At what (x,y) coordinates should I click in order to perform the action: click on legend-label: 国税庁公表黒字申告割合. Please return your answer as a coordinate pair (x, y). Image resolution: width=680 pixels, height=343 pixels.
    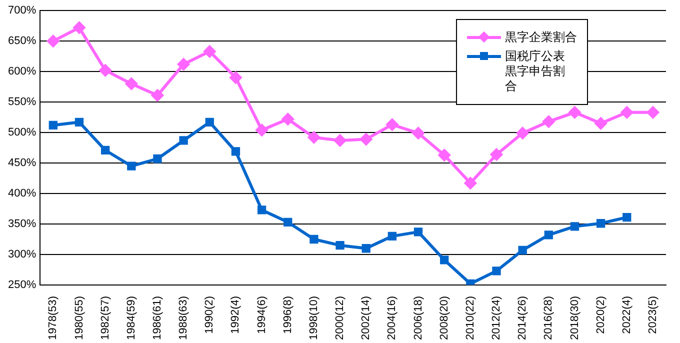
    Looking at the image, I should click on (535, 71).